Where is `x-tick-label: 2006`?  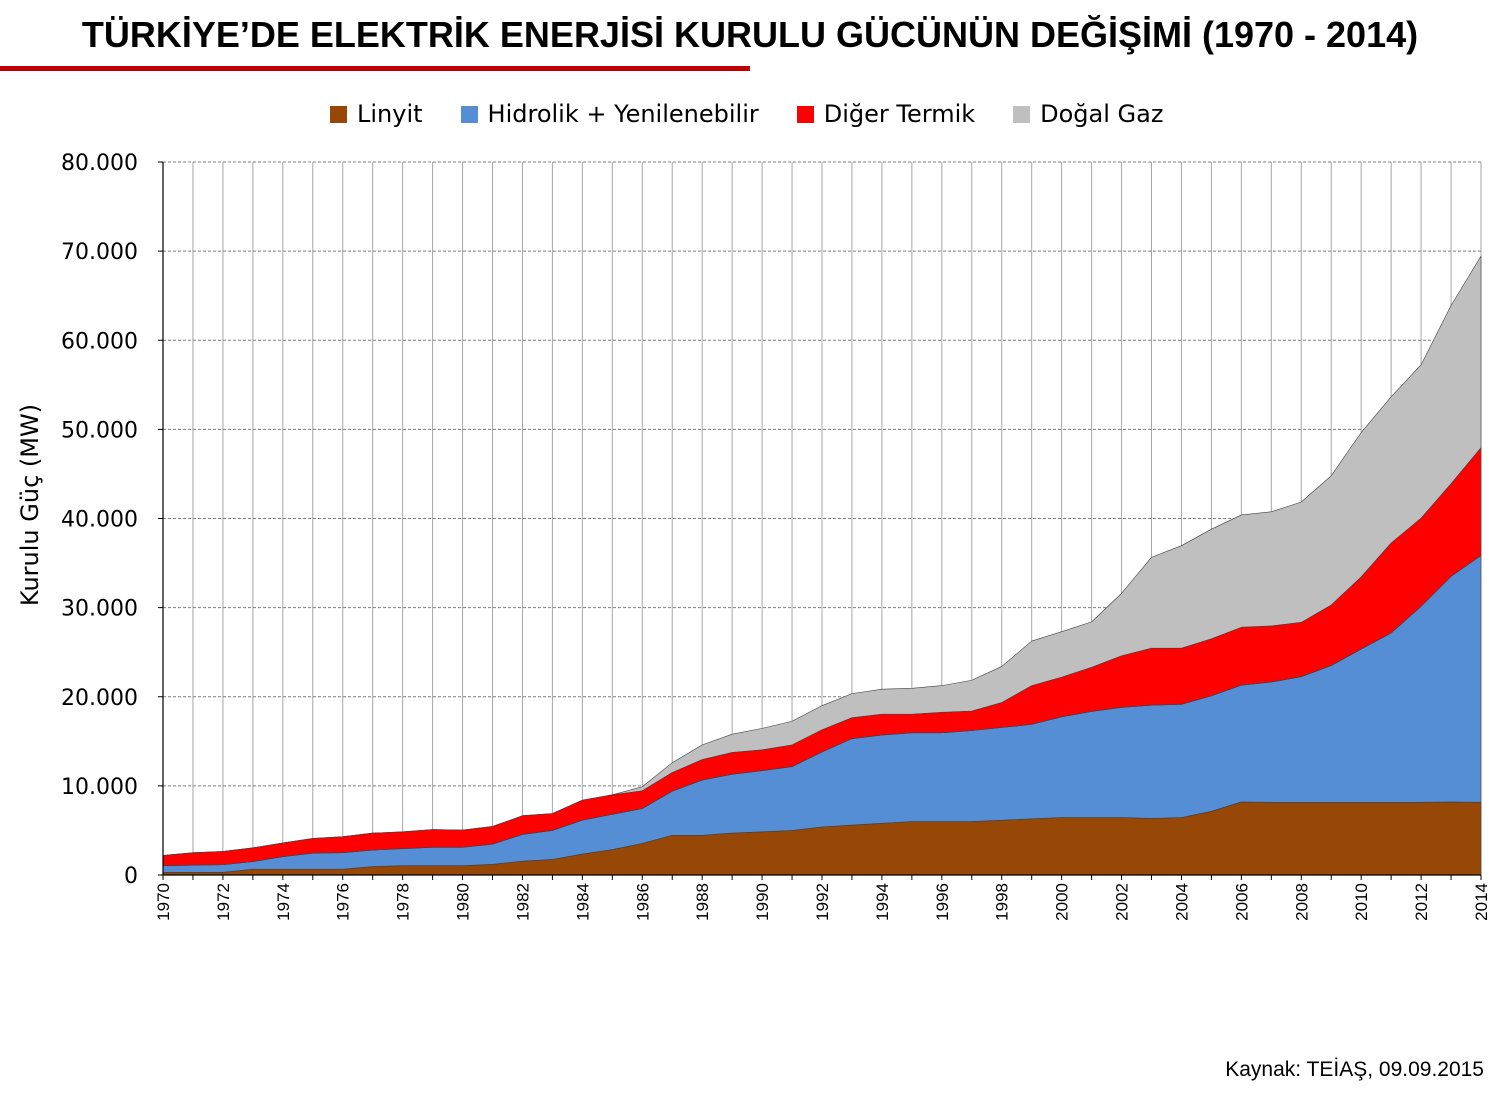
x-tick-label: 2006 is located at coordinates (1241, 902).